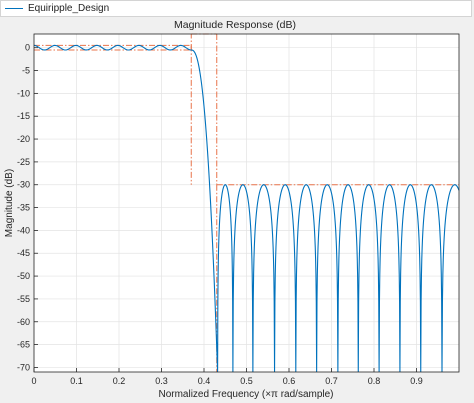 This screenshot has height=403, width=474. Describe the element at coordinates (9, 203) in the screenshot. I see `y-axis-title: Magnitude (dB)` at that location.